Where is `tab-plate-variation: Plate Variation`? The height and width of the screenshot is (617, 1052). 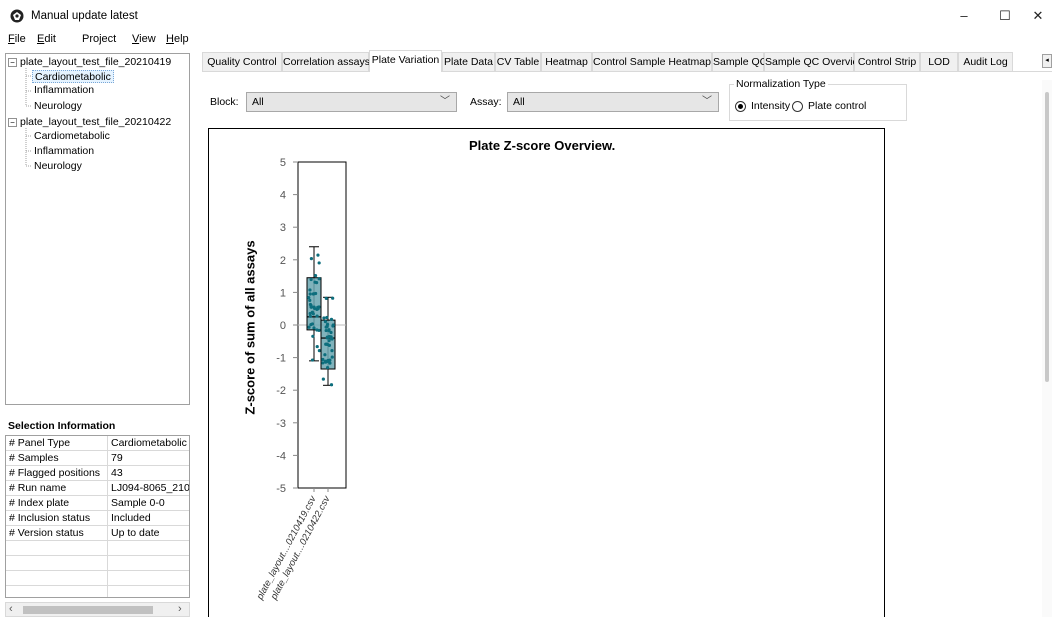
tab-plate-variation: Plate Variation is located at coordinates (405, 61).